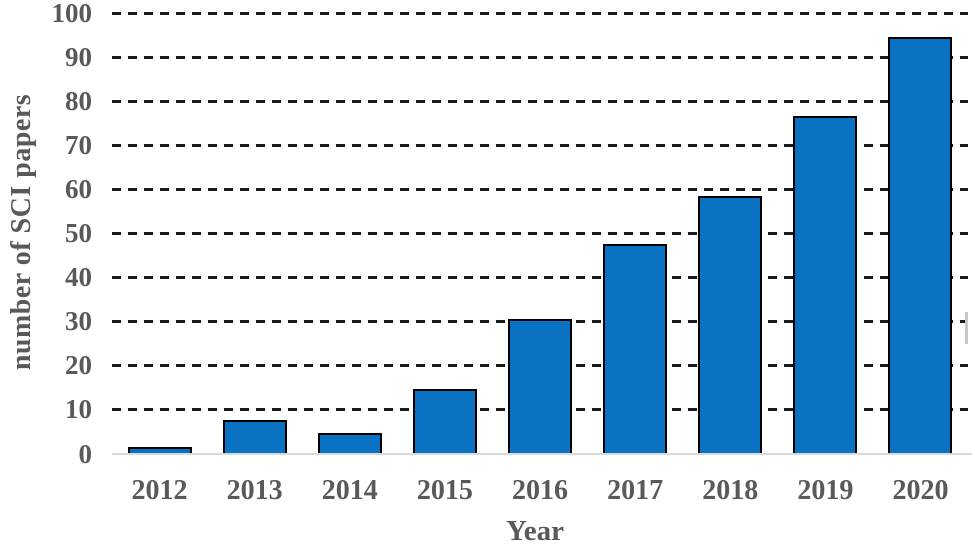 The image size is (975, 550). I want to click on y-tick-label-100: 100, so click(72, 14).